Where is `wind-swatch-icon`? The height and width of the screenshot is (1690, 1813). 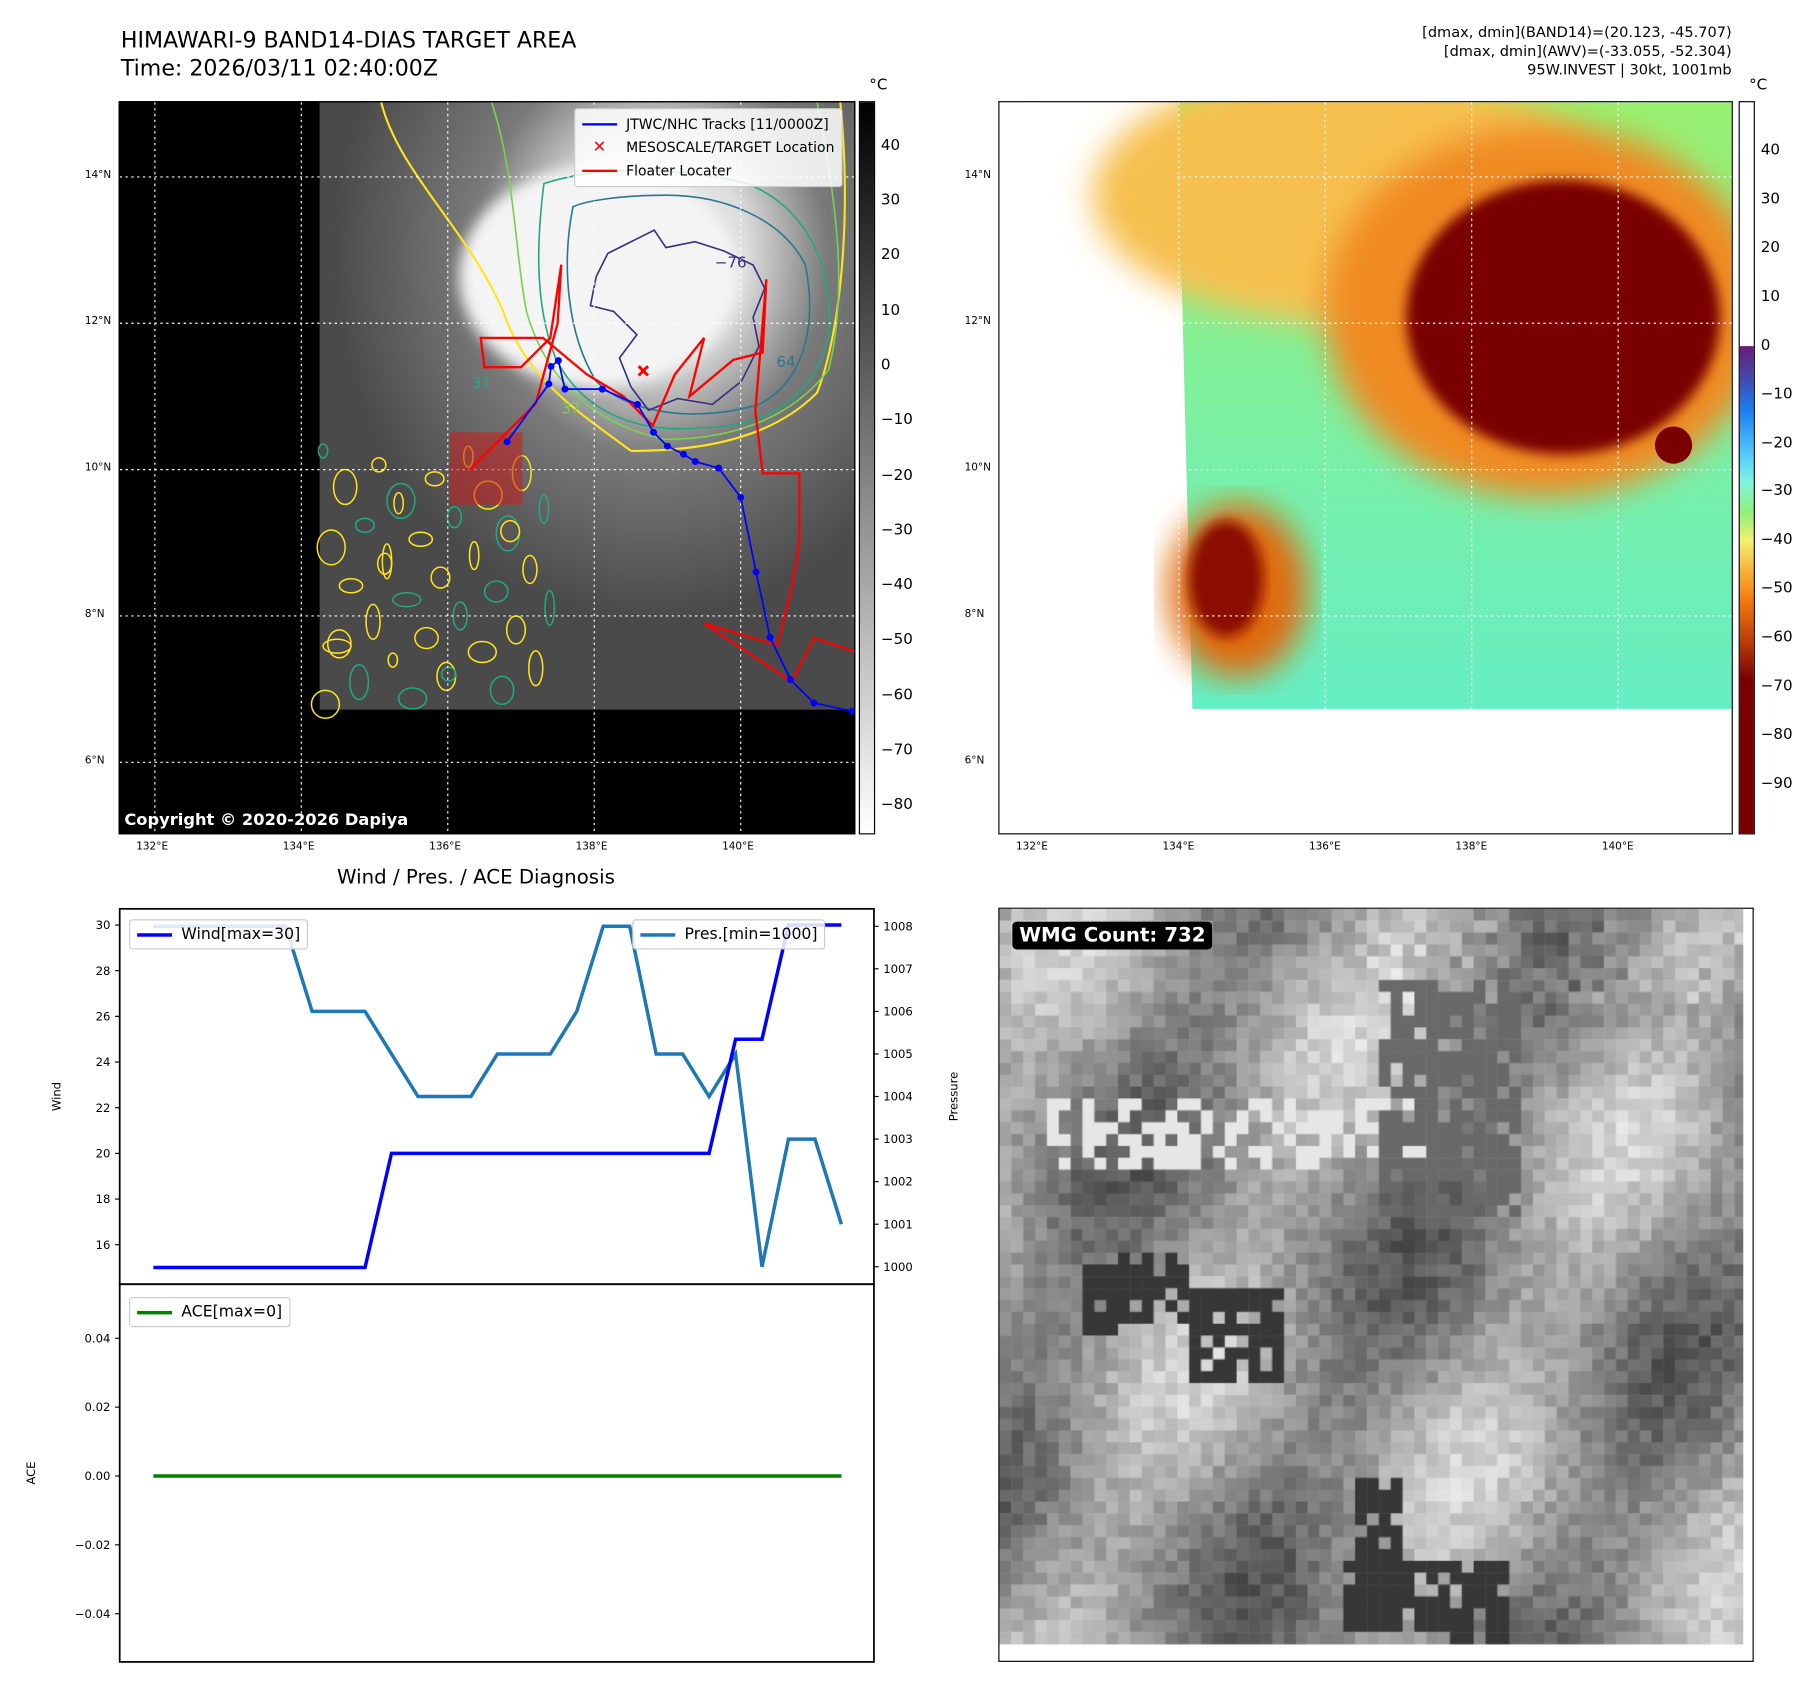 wind-swatch-icon is located at coordinates (155, 934).